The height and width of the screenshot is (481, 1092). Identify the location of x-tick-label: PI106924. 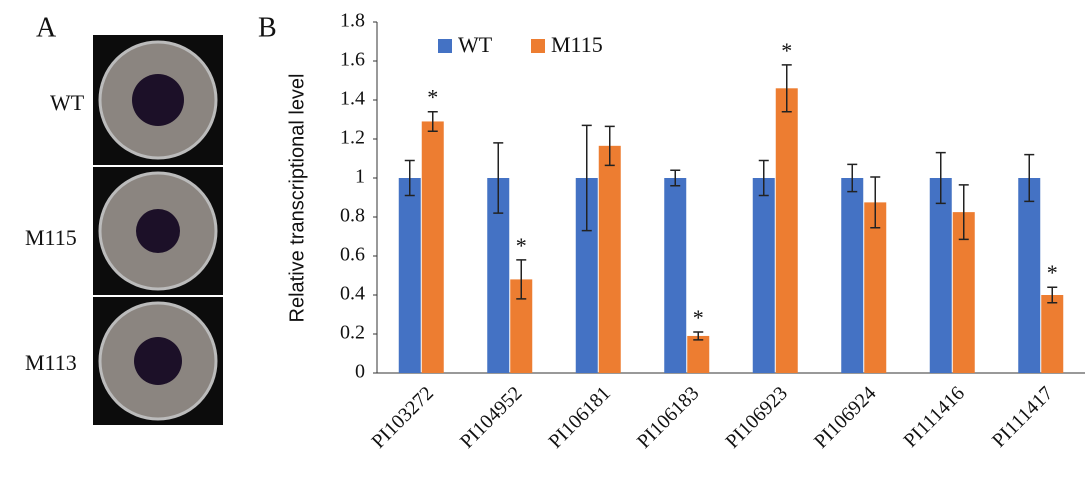
(845, 417).